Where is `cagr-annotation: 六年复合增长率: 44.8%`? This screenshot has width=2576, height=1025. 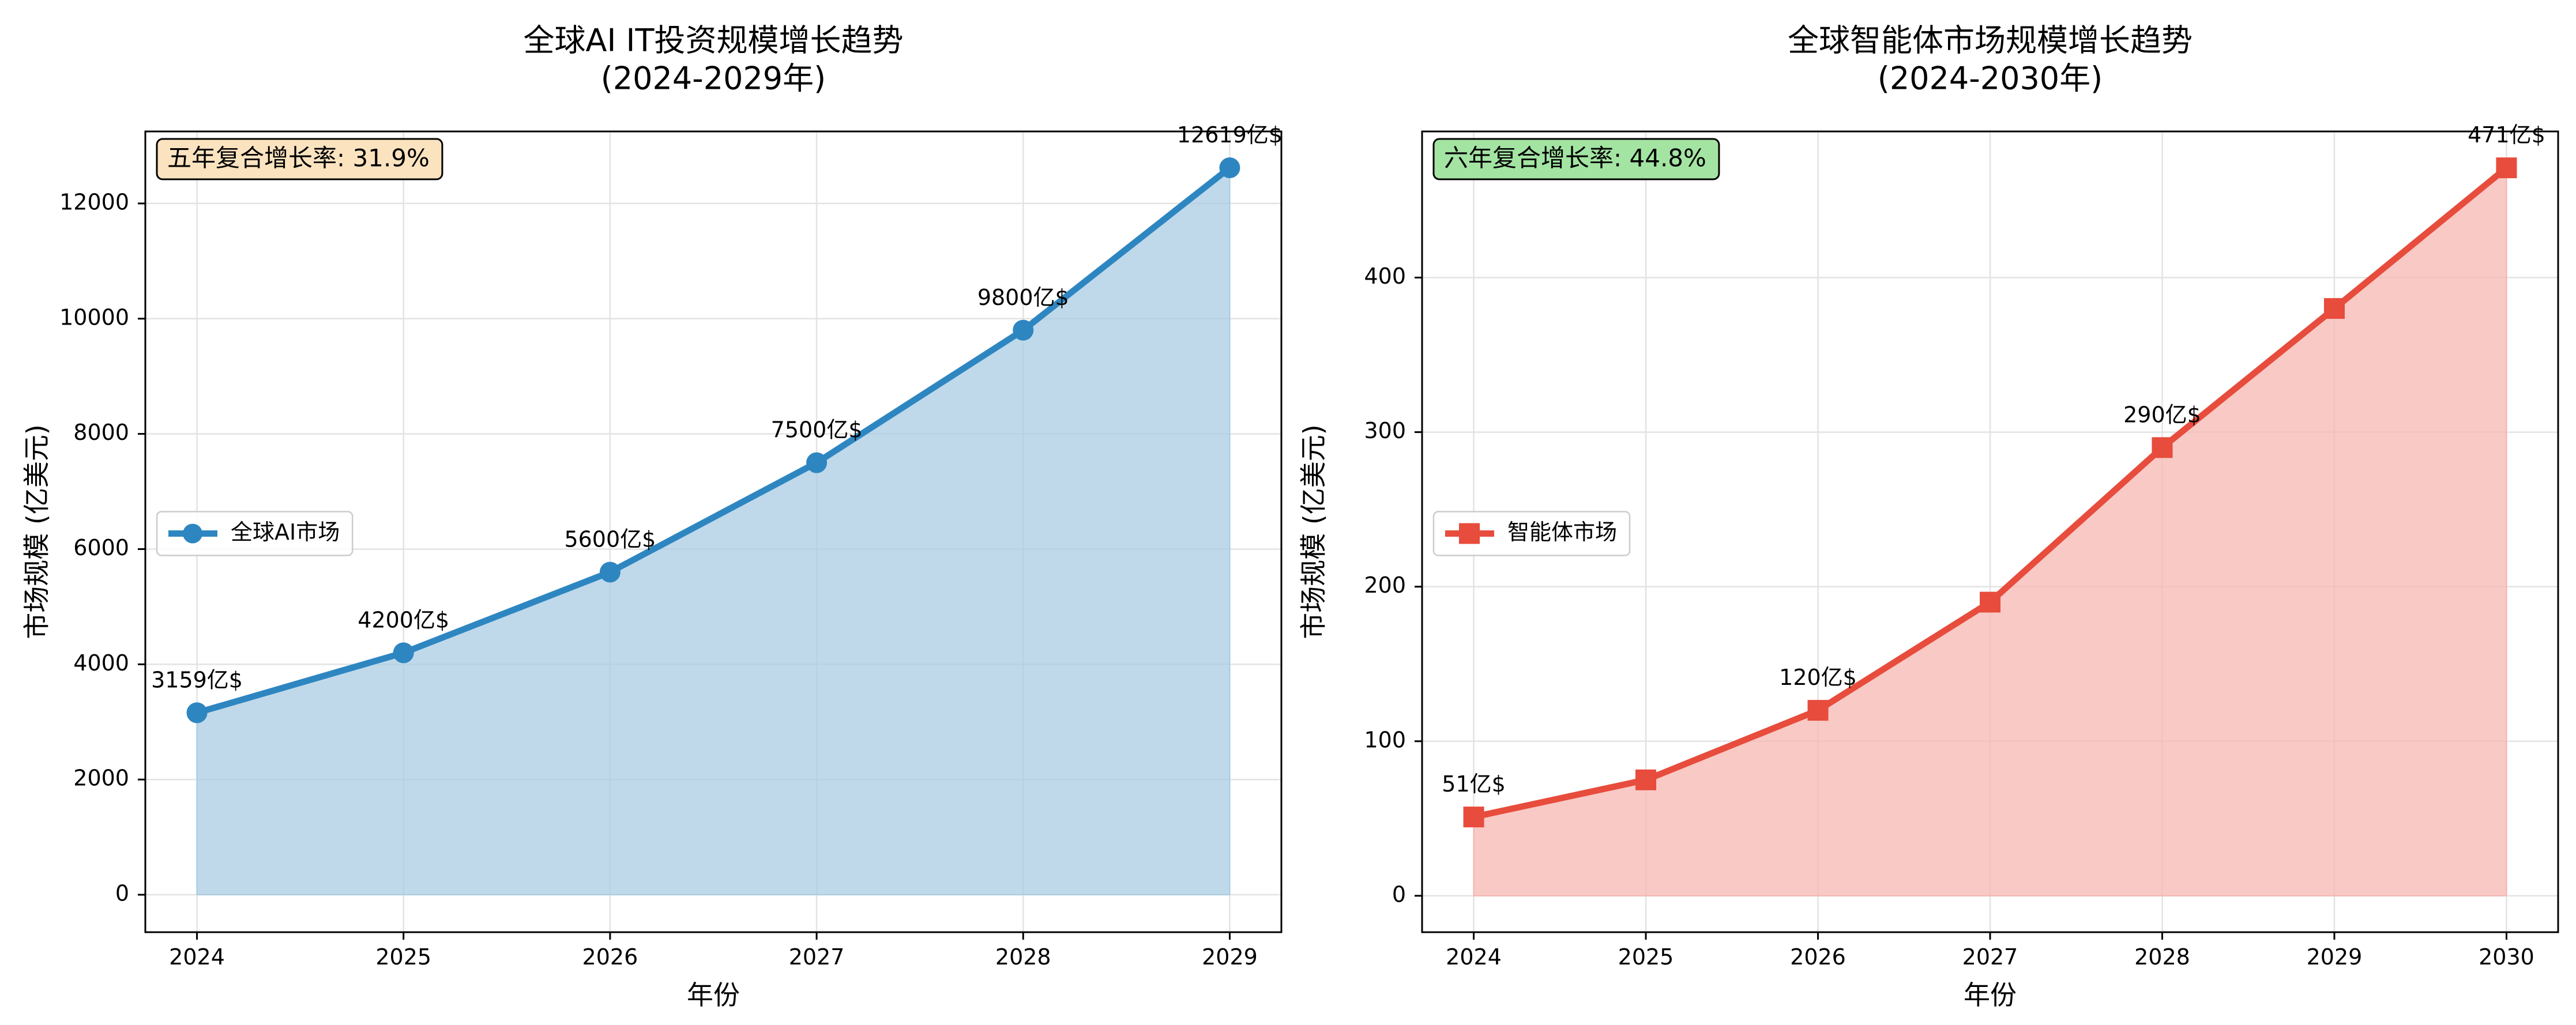
cagr-annotation: 六年复合增长率: 44.8% is located at coordinates (1576, 159).